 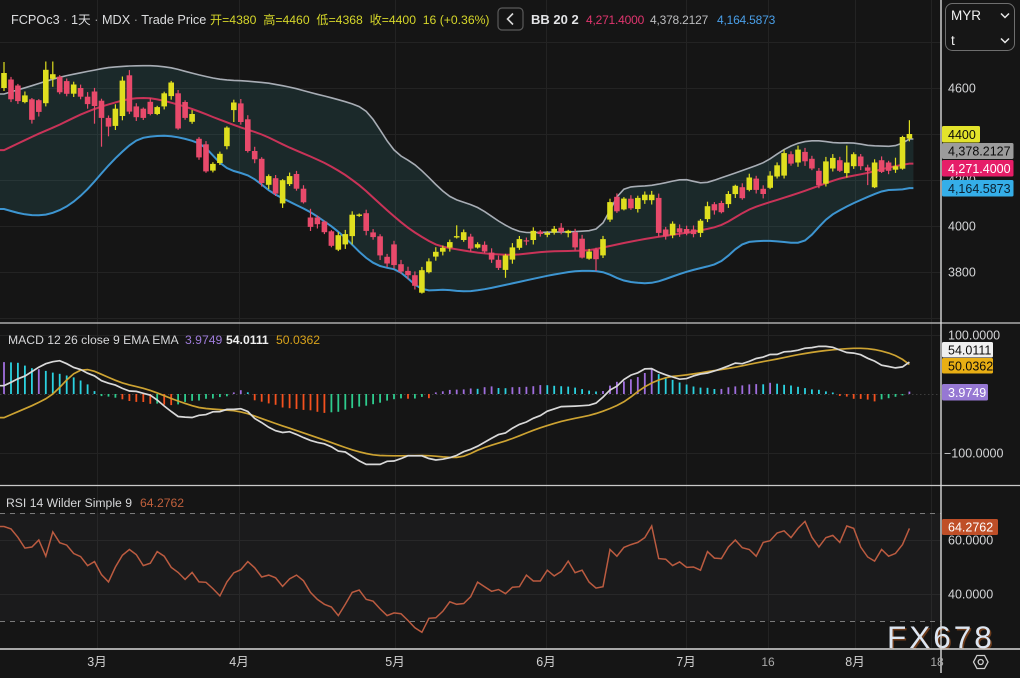 What do you see at coordinates (108, 20) in the screenshot?
I see `svg-text:FCPOc3 · 1天 · MDX · Trade Pric: FCPOc3 · 1天 · MDX · Trade Price` at bounding box center [108, 20].